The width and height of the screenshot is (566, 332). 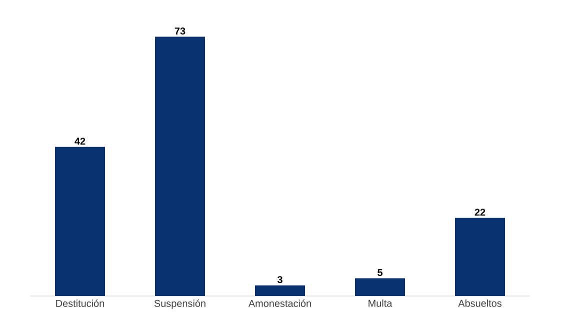 What do you see at coordinates (180, 304) in the screenshot?
I see `x-tick-label: Suspensión` at bounding box center [180, 304].